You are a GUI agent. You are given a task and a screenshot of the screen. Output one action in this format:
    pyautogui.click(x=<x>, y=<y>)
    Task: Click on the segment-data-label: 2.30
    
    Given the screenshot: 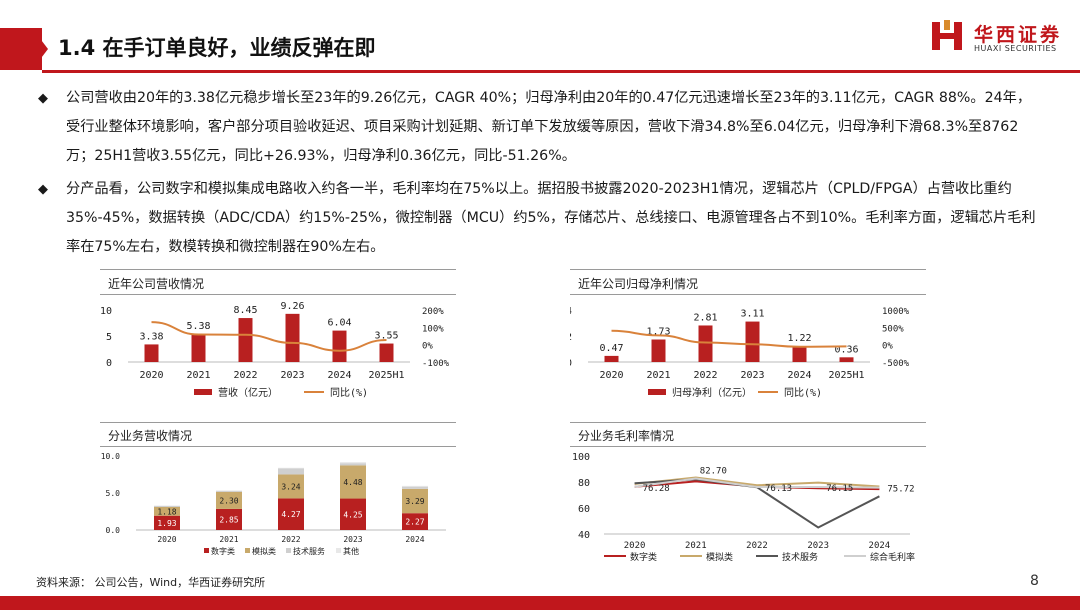 What is the action you would take?
    pyautogui.click(x=228, y=500)
    